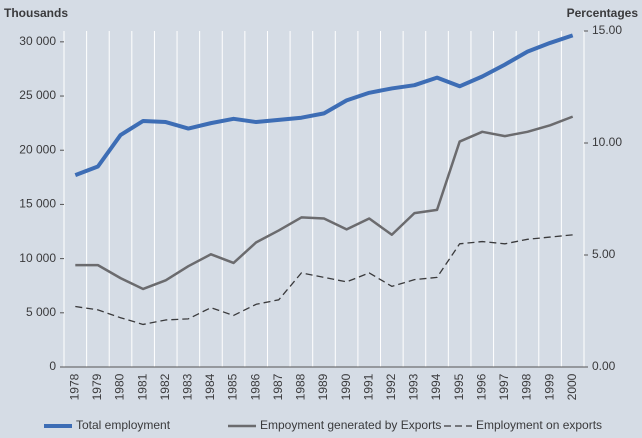  I want to click on x-tick-label: 1991, so click(368, 386).